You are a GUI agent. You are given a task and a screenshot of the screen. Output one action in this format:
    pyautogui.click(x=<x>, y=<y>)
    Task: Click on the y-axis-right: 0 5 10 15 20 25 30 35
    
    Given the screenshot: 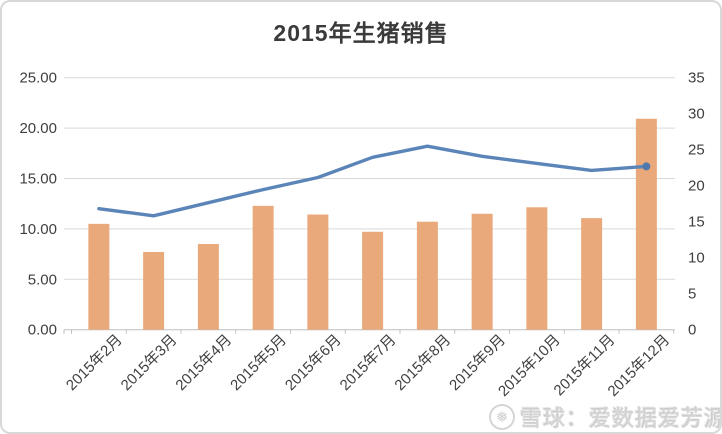 What is the action you would take?
    pyautogui.click(x=696, y=204)
    